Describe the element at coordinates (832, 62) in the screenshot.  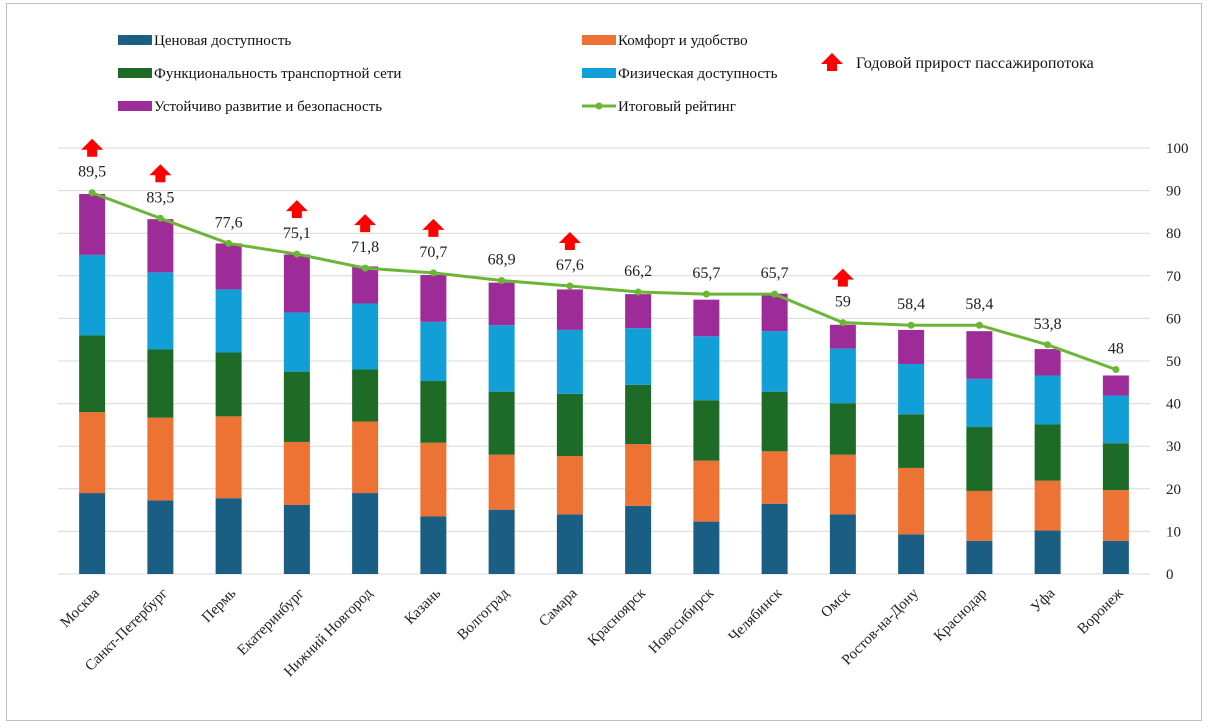
I see `legend-arrow-icon` at that location.